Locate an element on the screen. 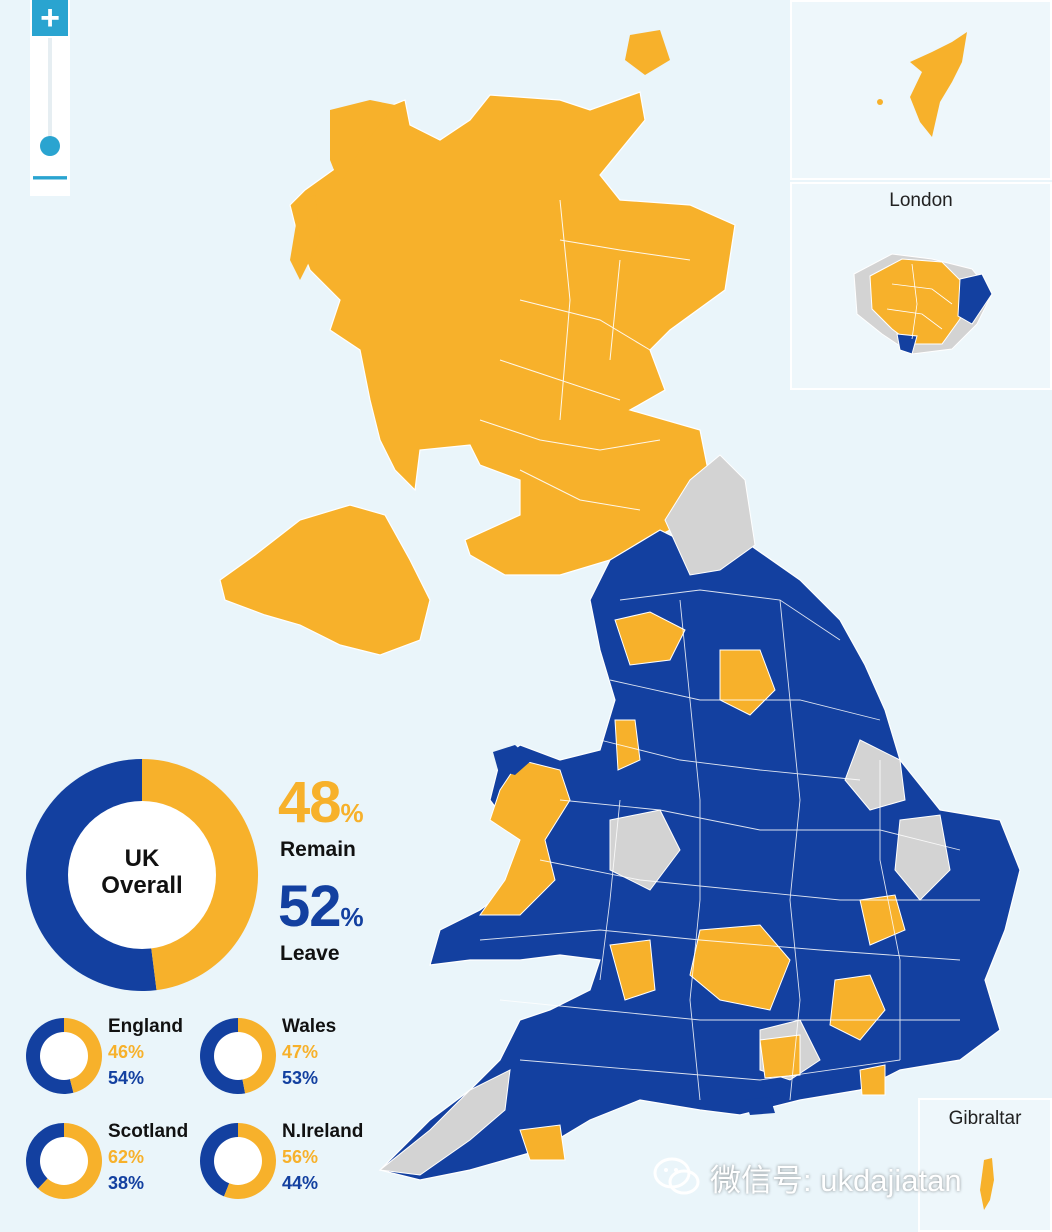  region-scotland-islands is located at coordinates (305, 237).